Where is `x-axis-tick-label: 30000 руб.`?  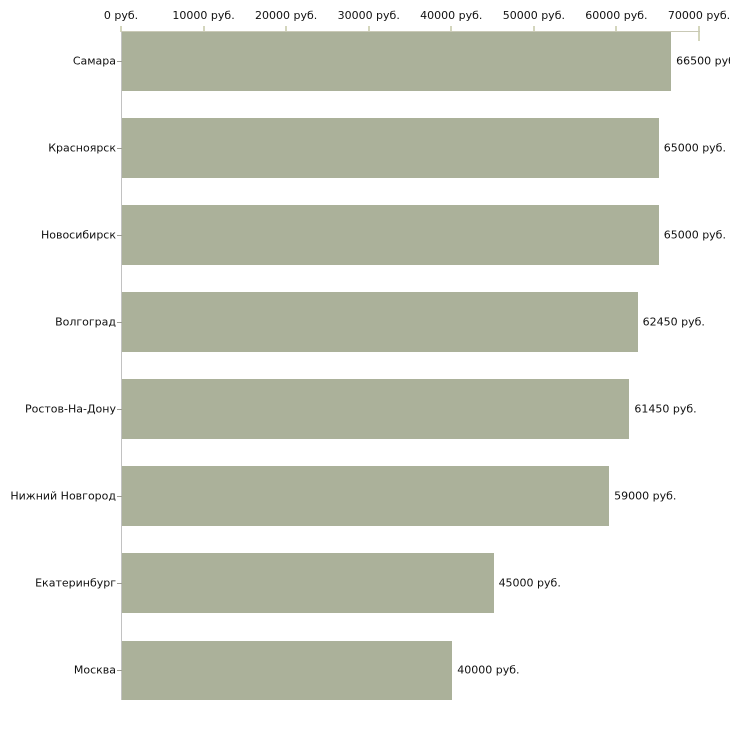 x-axis-tick-label: 30000 руб. is located at coordinates (368, 15).